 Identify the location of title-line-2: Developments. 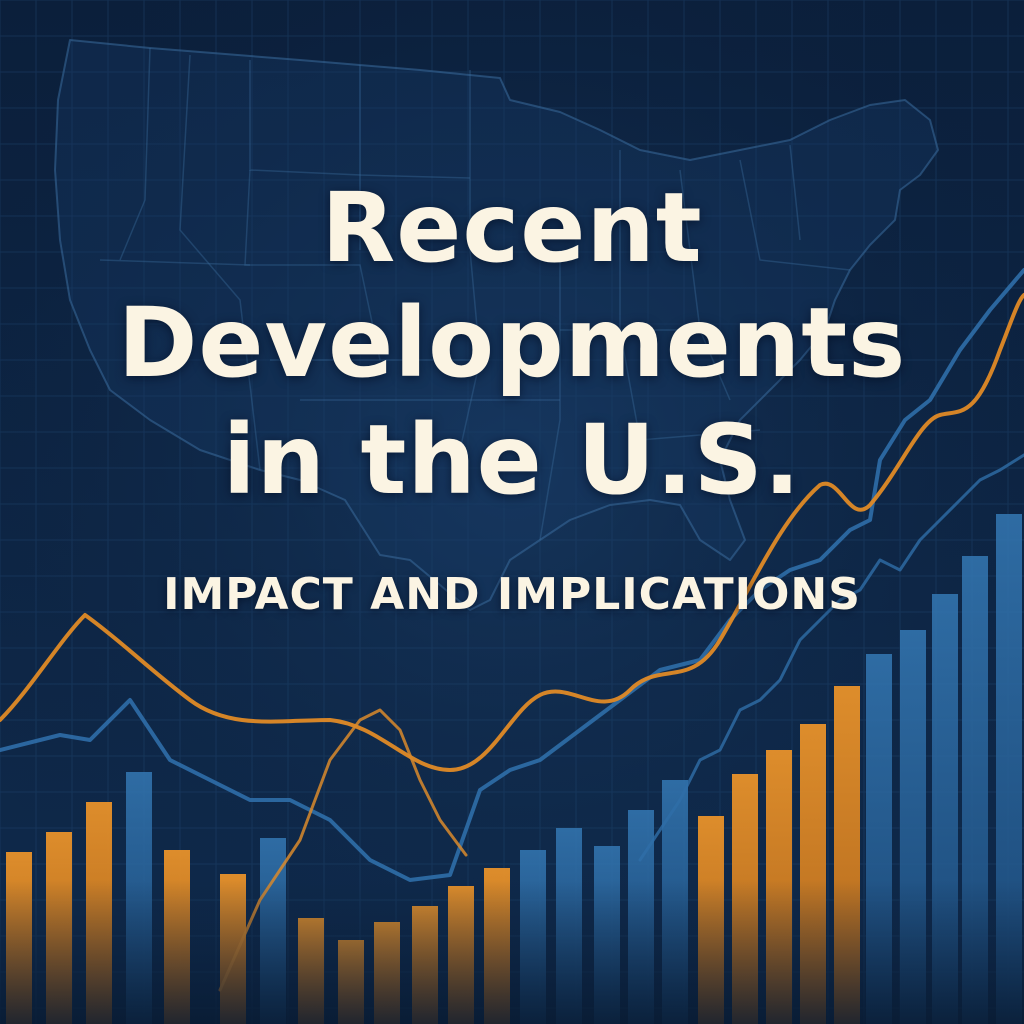
(512, 343).